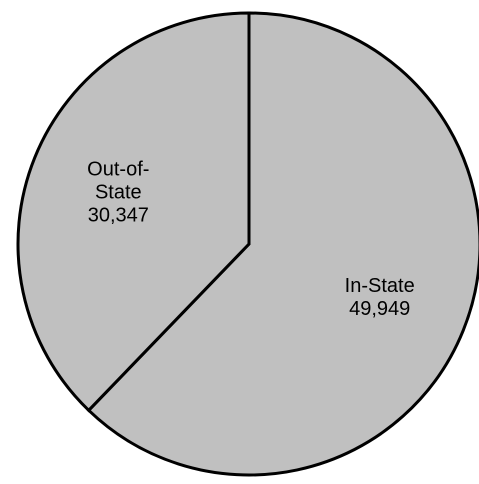  Describe the element at coordinates (118, 215) in the screenshot. I see `slice-value-label: 30,347` at that location.